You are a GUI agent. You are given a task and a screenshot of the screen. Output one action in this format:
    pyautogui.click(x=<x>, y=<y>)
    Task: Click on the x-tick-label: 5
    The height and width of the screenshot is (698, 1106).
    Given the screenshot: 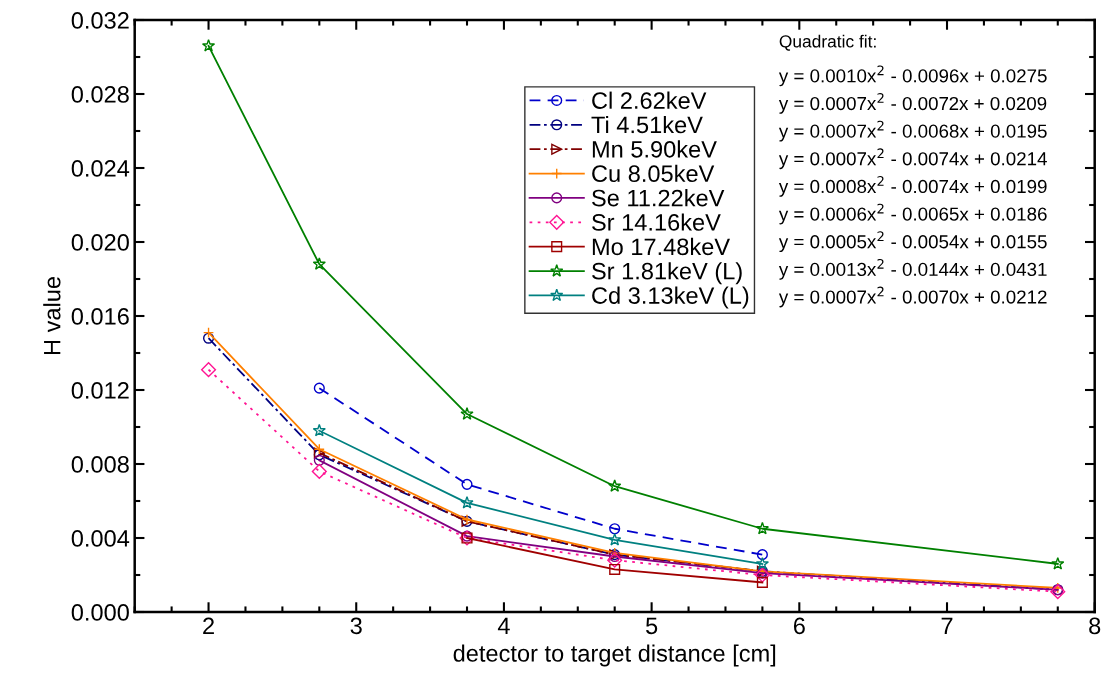 What is the action you would take?
    pyautogui.click(x=652, y=626)
    